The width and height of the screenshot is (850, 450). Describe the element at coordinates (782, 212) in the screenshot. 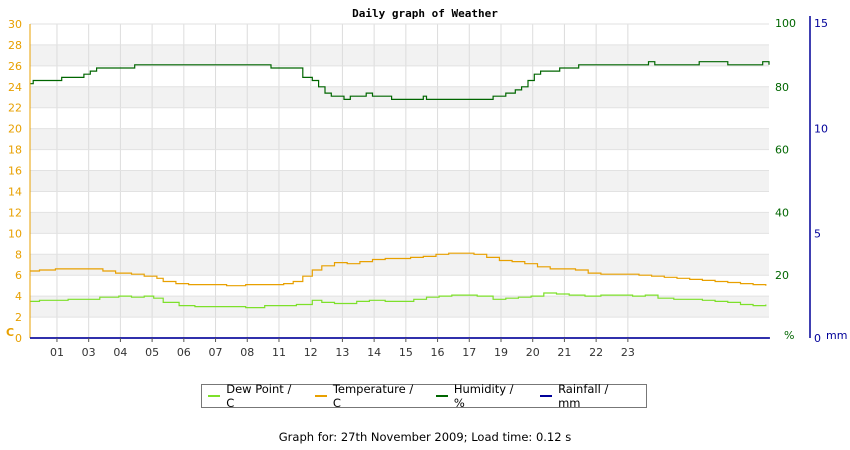

I see `humidity-tick-label: 40` at that location.